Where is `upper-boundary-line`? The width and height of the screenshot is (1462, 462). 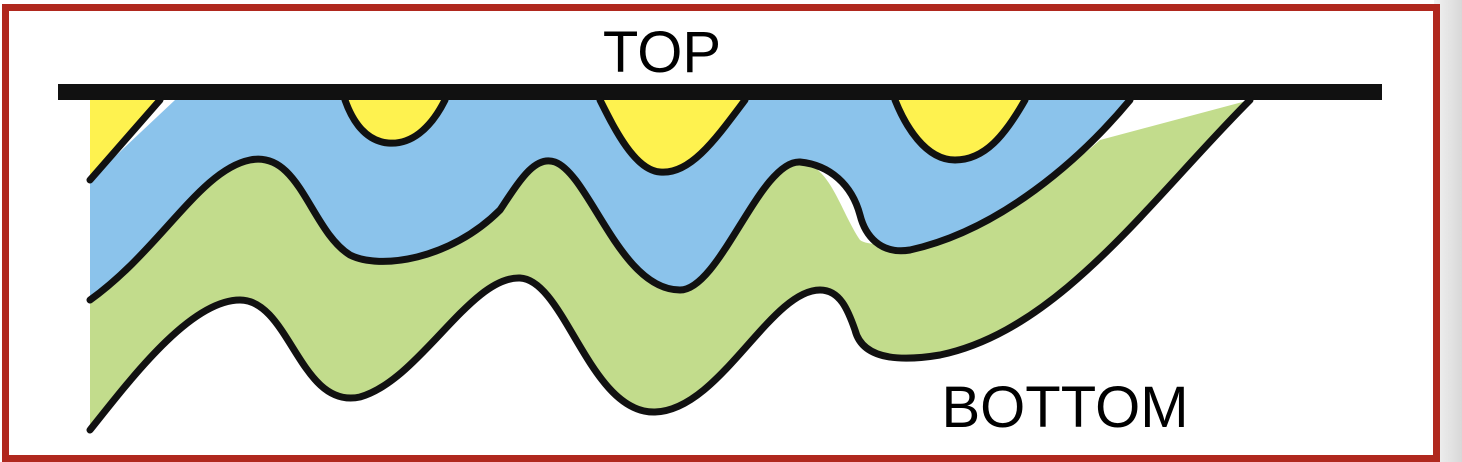 upper-boundary-line is located at coordinates (125, 140).